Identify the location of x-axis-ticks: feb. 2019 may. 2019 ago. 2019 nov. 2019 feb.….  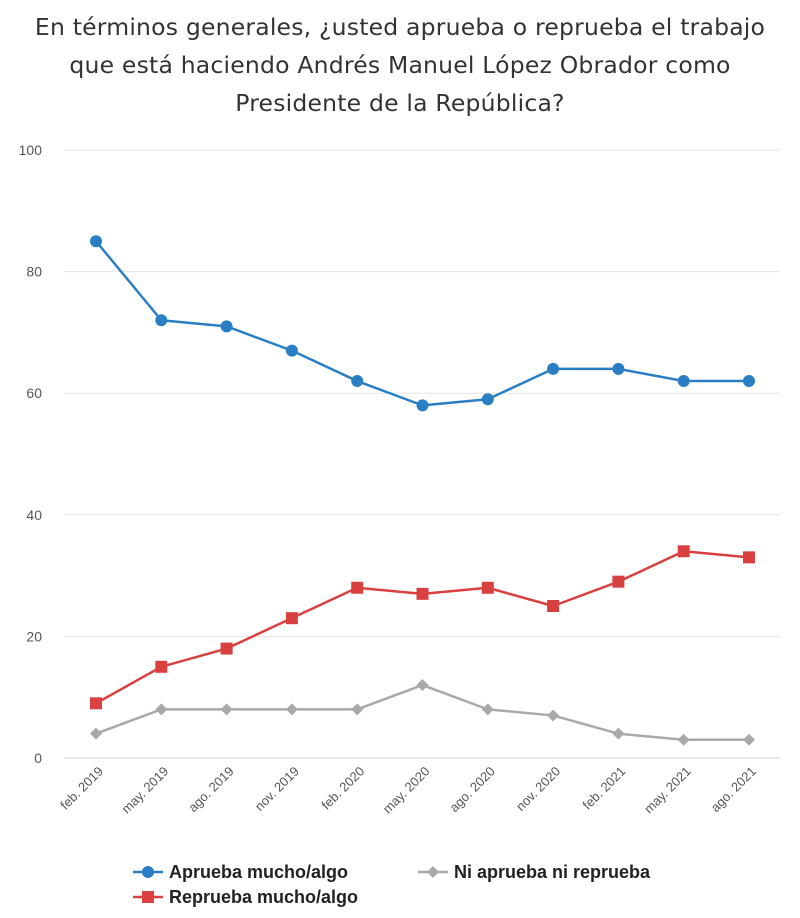
(408, 790).